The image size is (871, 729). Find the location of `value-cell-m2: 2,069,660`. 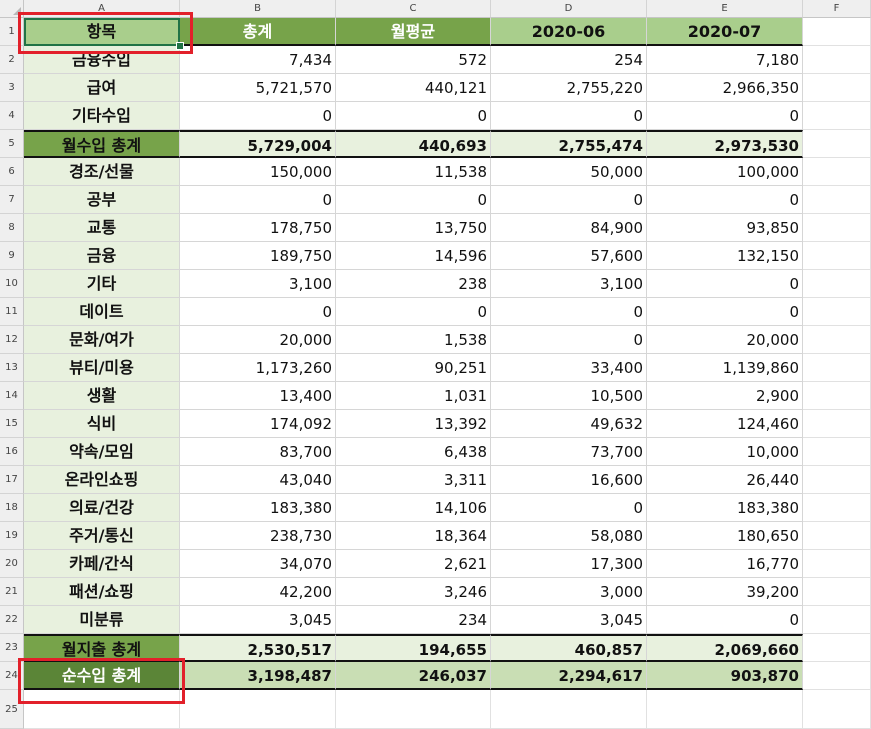

value-cell-m2: 2,069,660 is located at coordinates (725, 648).